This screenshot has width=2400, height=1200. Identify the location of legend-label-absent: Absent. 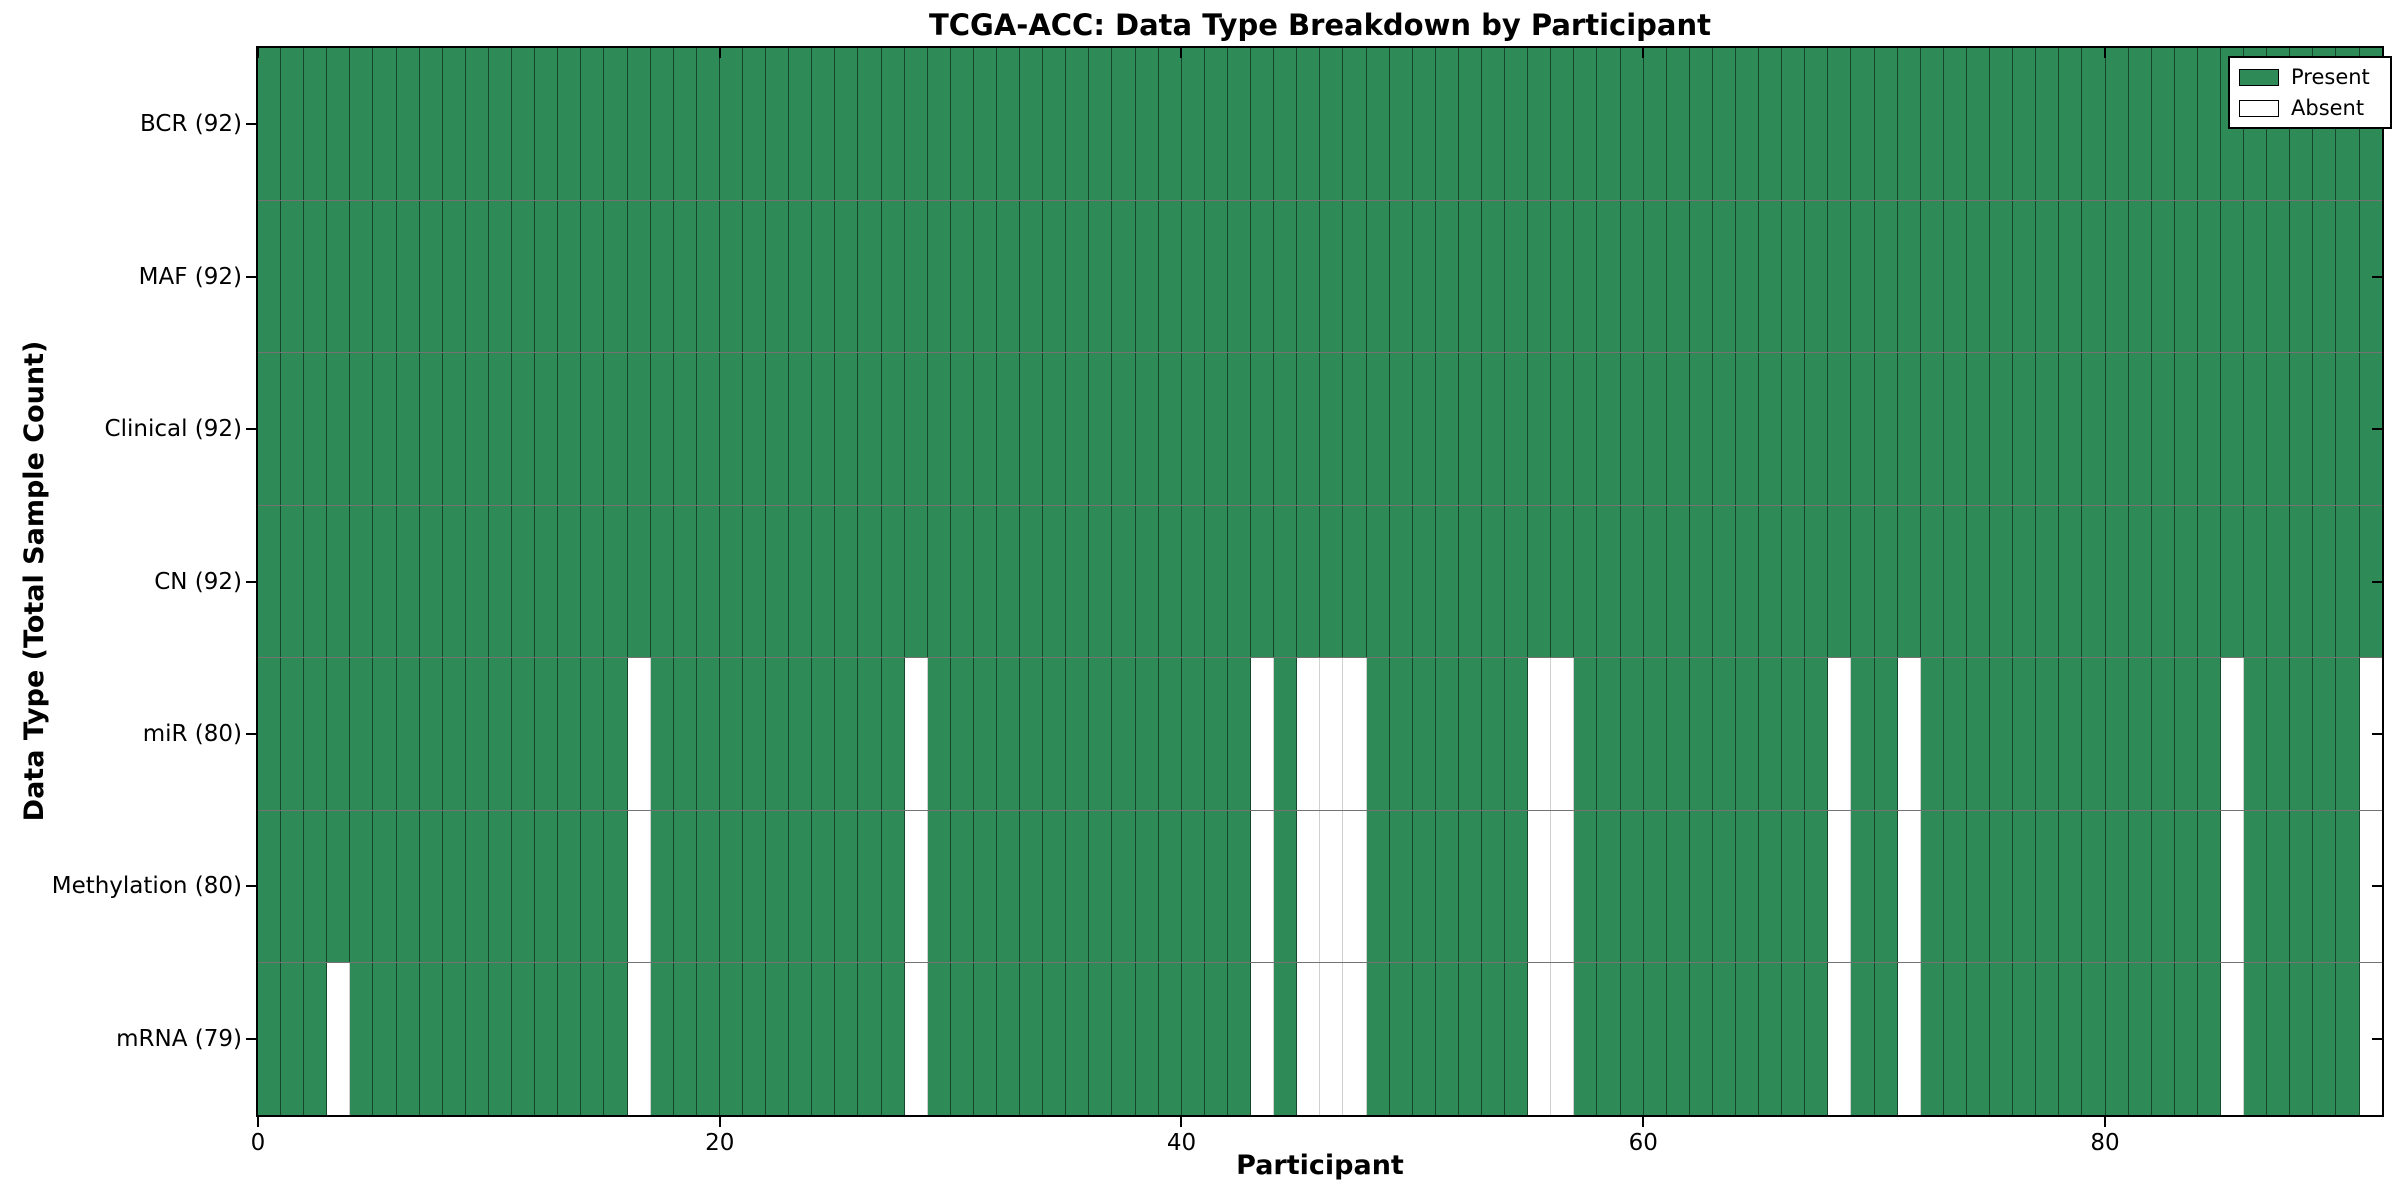
(2328, 108).